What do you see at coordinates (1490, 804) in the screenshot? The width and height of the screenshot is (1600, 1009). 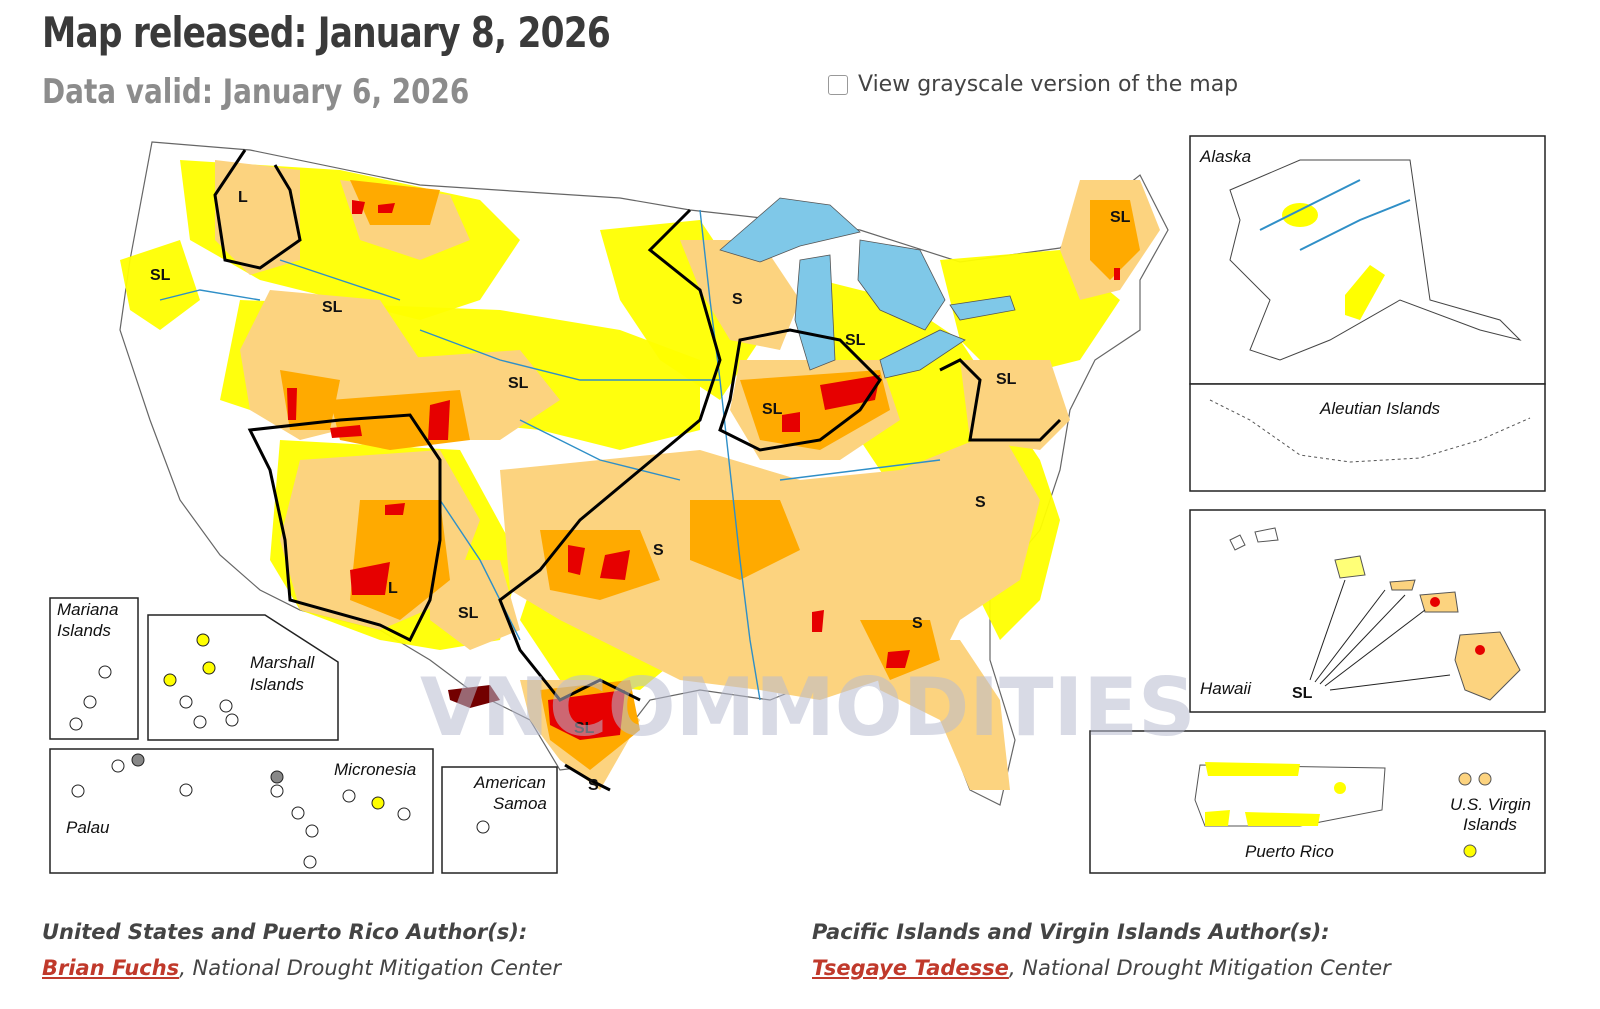 I see `usvi-label-line1: U.S. Virgin` at bounding box center [1490, 804].